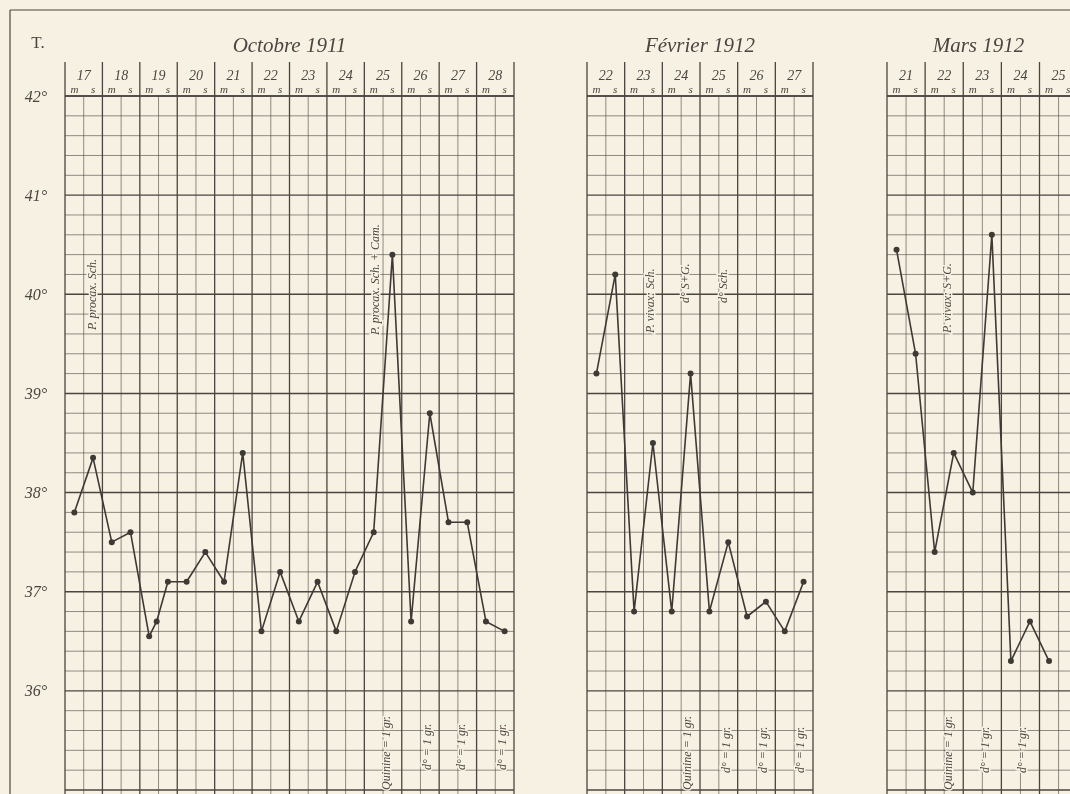  What do you see at coordinates (35, 691) in the screenshot?
I see `y-tick-label: 36°` at bounding box center [35, 691].